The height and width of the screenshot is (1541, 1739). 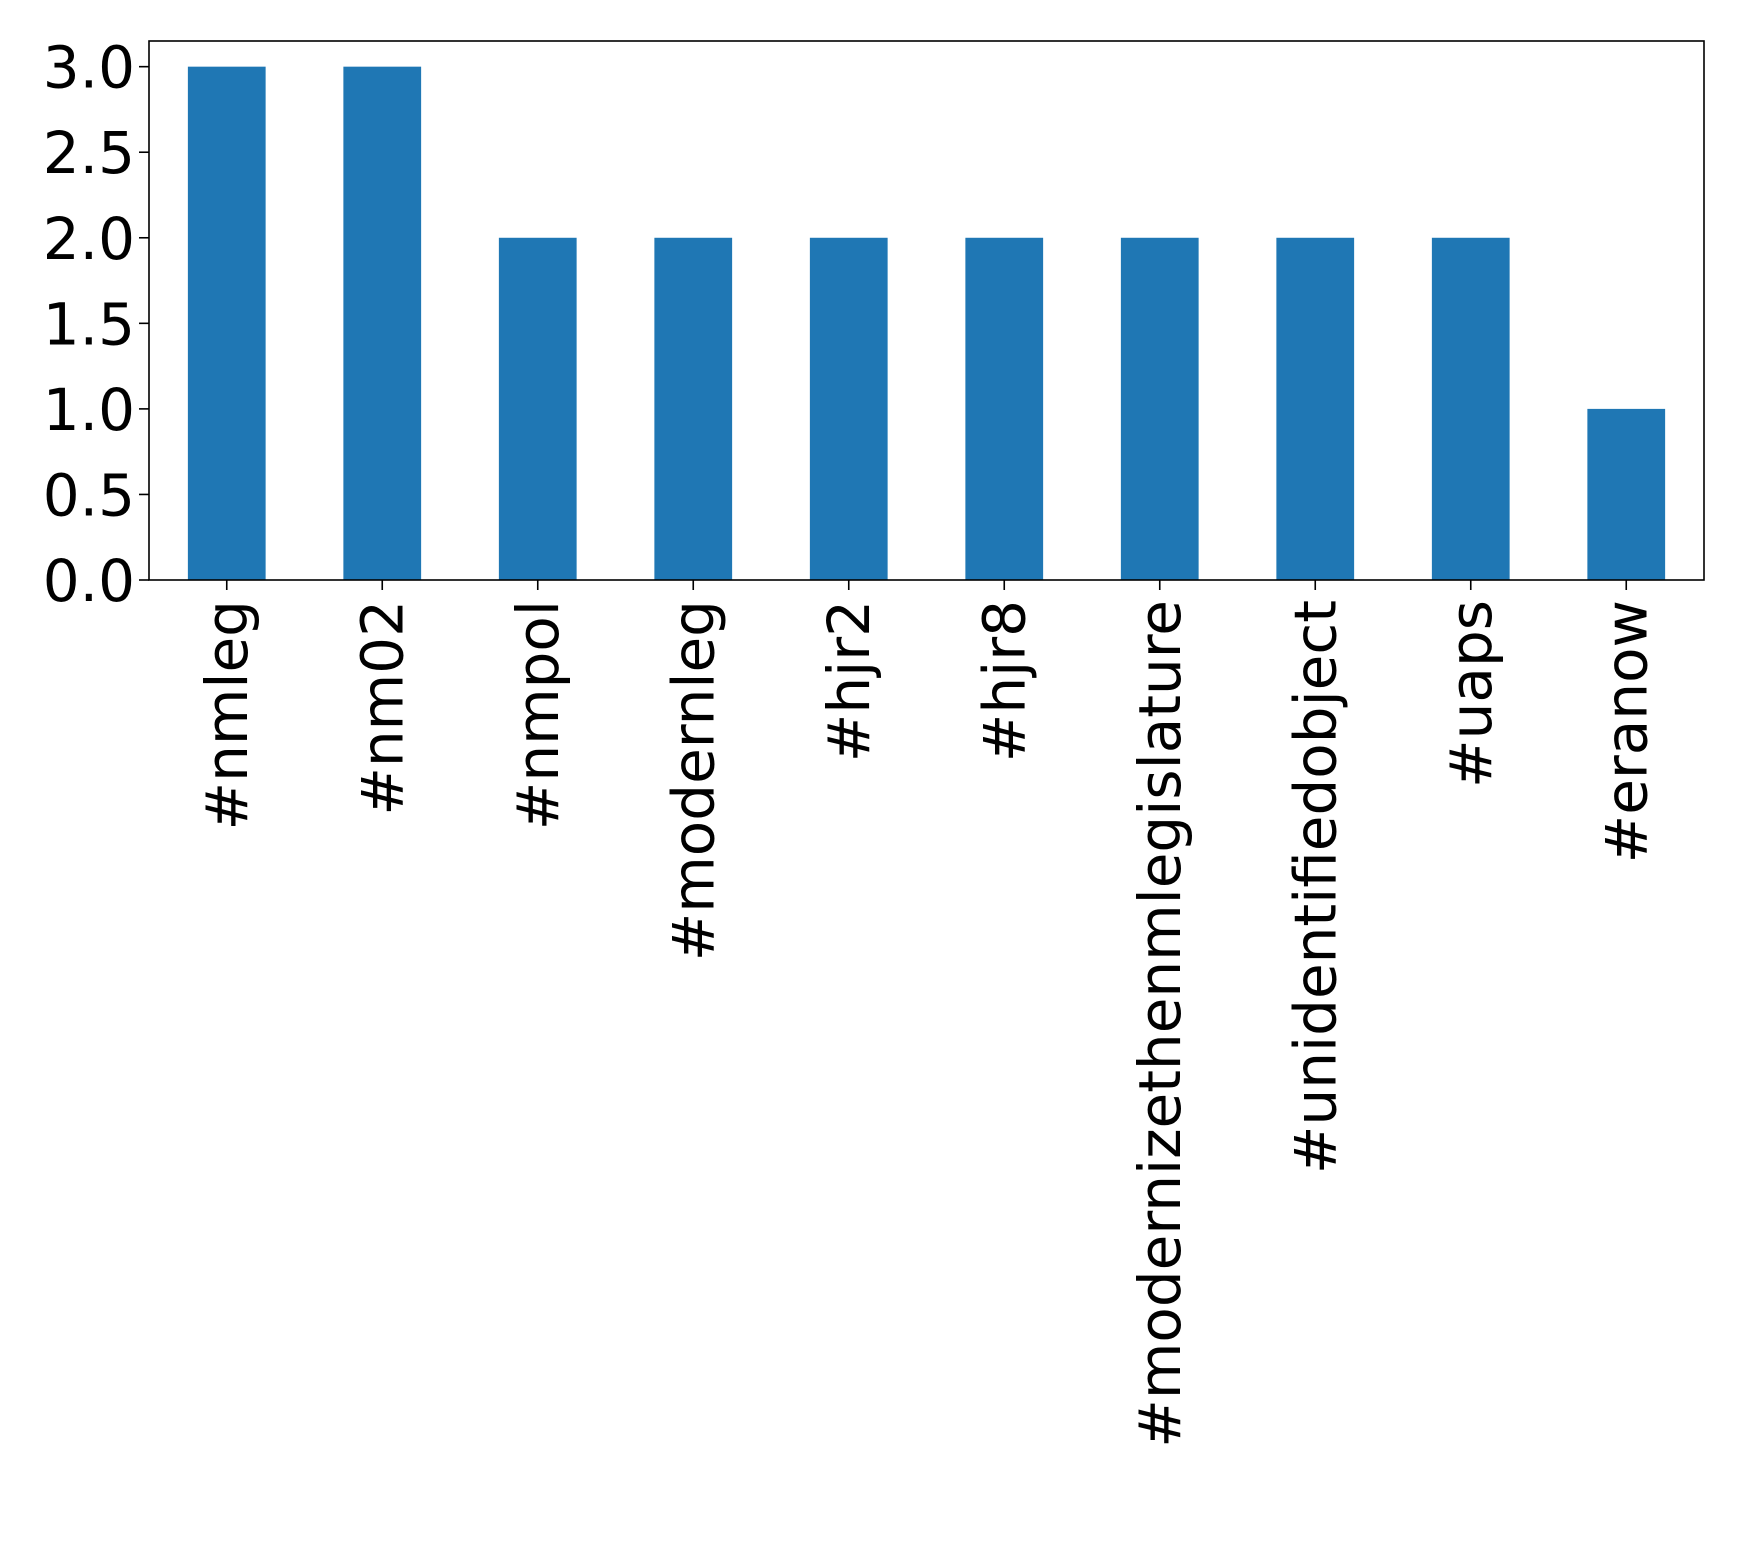 What do you see at coordinates (382, 323) in the screenshot?
I see `bar-nm02` at bounding box center [382, 323].